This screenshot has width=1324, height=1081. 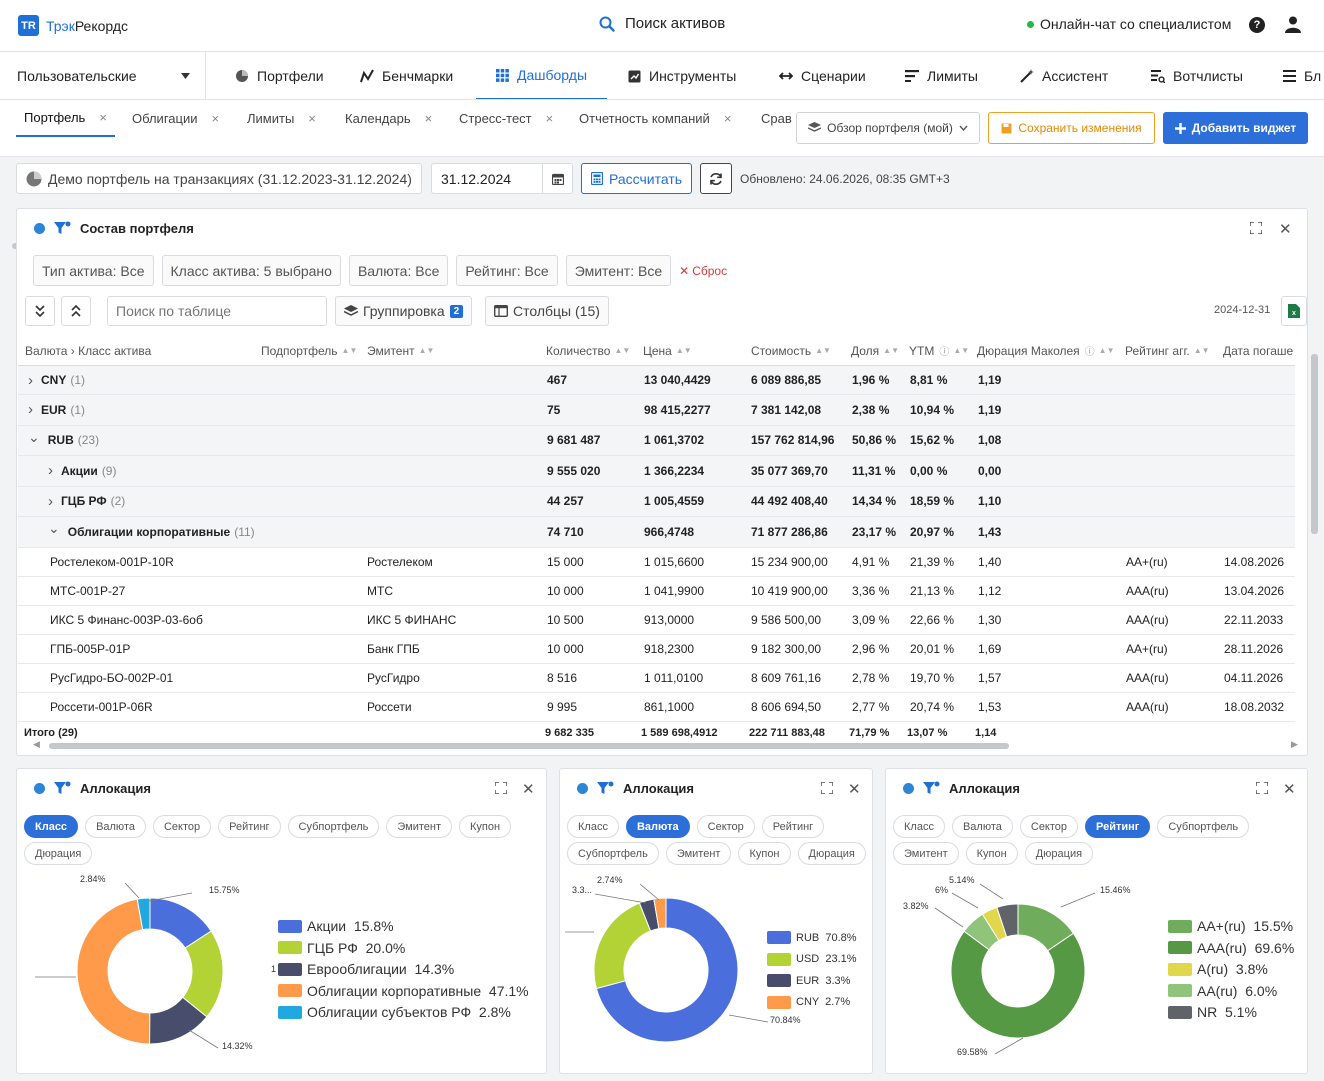 What do you see at coordinates (217, 311) in the screenshot?
I see `table-search-input` at bounding box center [217, 311].